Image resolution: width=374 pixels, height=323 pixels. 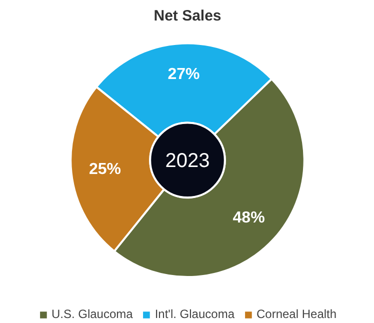 I want to click on data-label: 27%, so click(x=184, y=74).